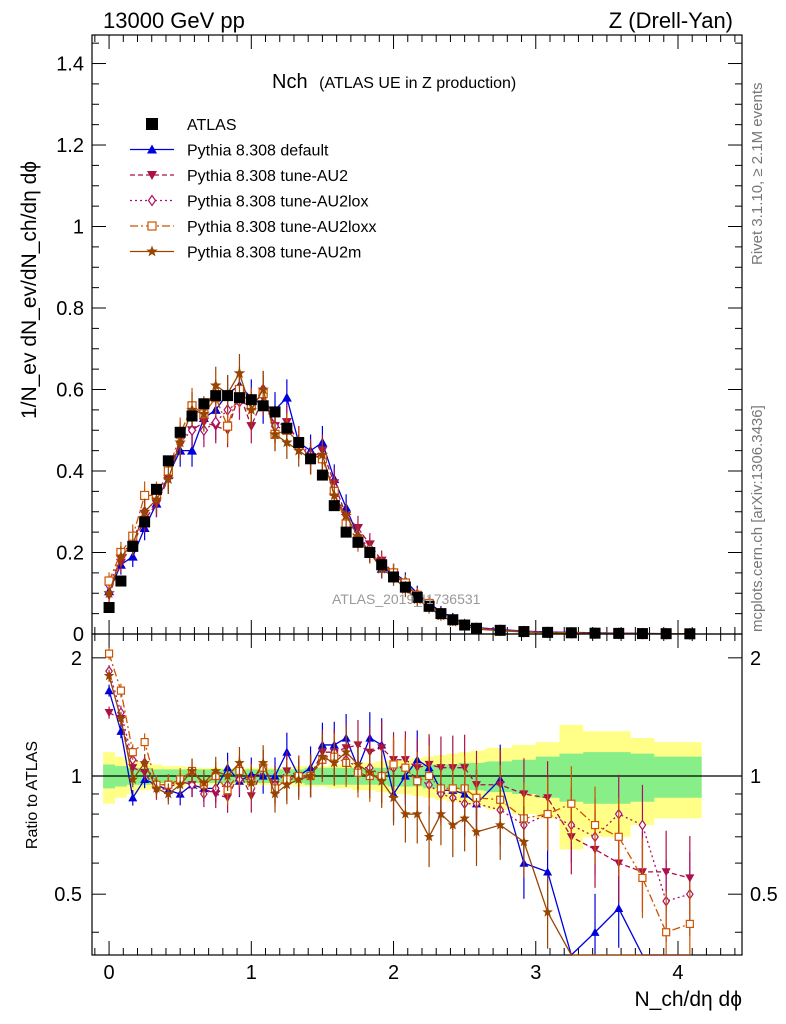  Describe the element at coordinates (281, 227) in the screenshot. I see `legend-label: Pythia 8.308 tune-AU2loxx` at that location.